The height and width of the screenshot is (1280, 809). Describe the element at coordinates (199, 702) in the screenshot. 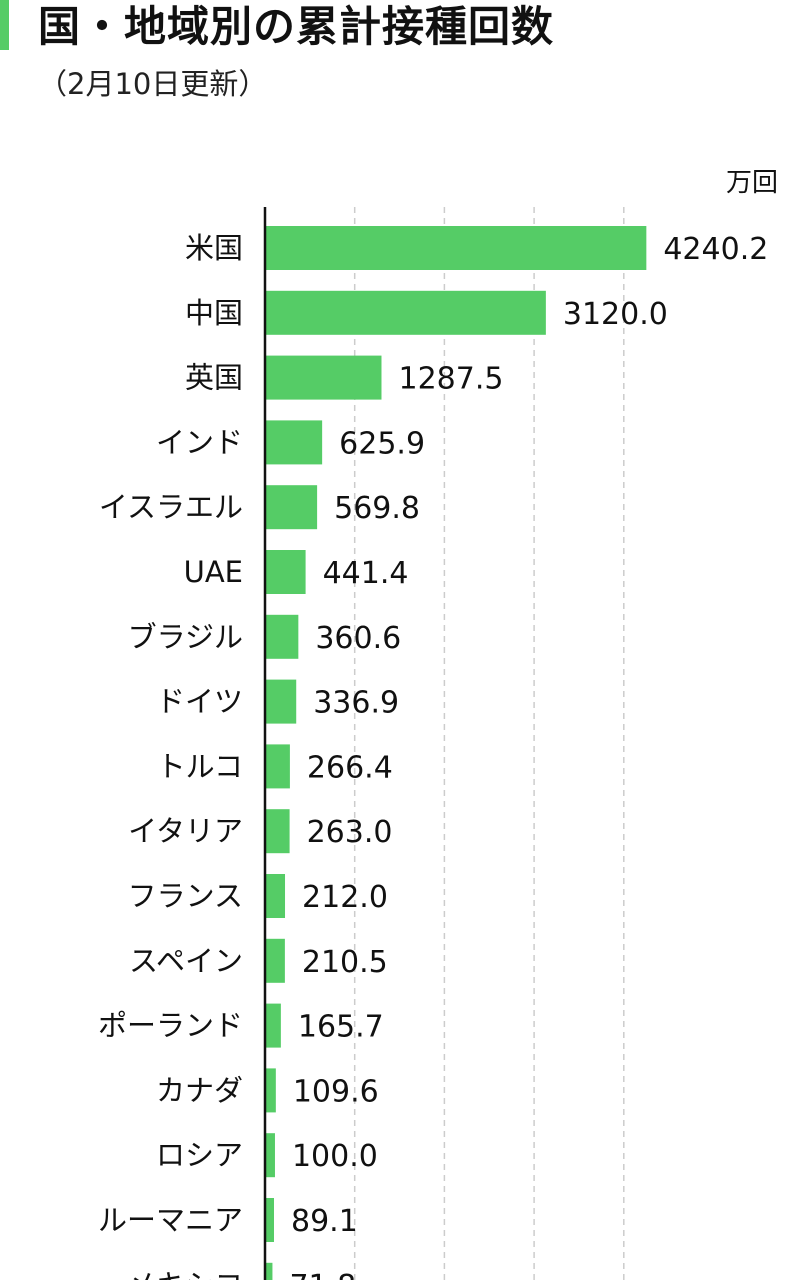

I see `category-label: ドイツ` at that location.